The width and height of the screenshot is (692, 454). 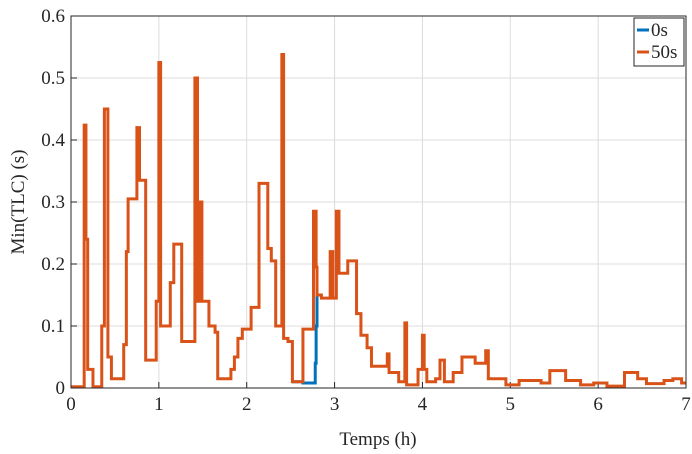 What do you see at coordinates (686, 404) in the screenshot?
I see `x-tick-label: 7` at bounding box center [686, 404].